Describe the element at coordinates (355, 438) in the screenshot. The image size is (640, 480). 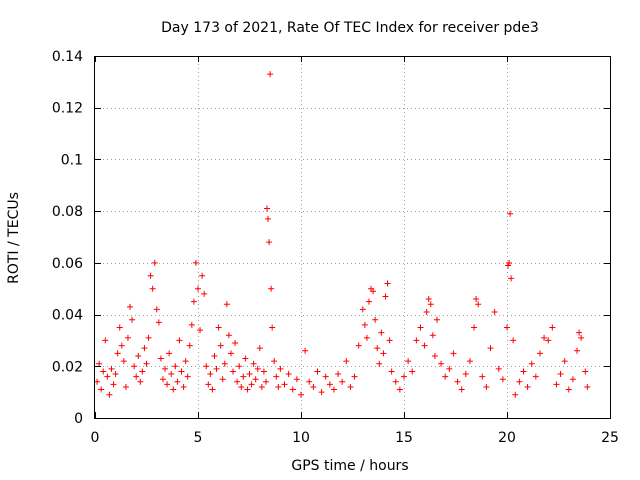
I see `x-tick-labels: 0 5 10 15 20 25` at that location.